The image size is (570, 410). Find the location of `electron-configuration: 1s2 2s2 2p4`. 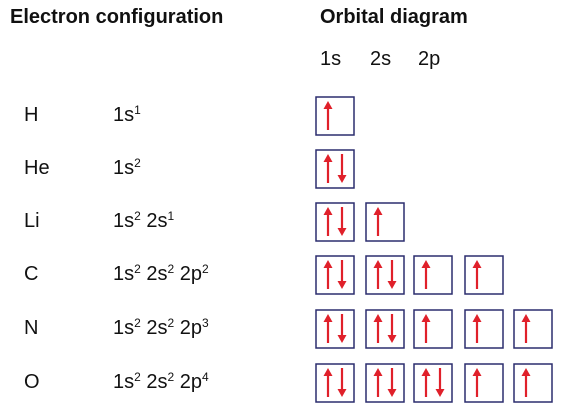

electron-configuration: 1s2 2s2 2p4 is located at coordinates (161, 382).